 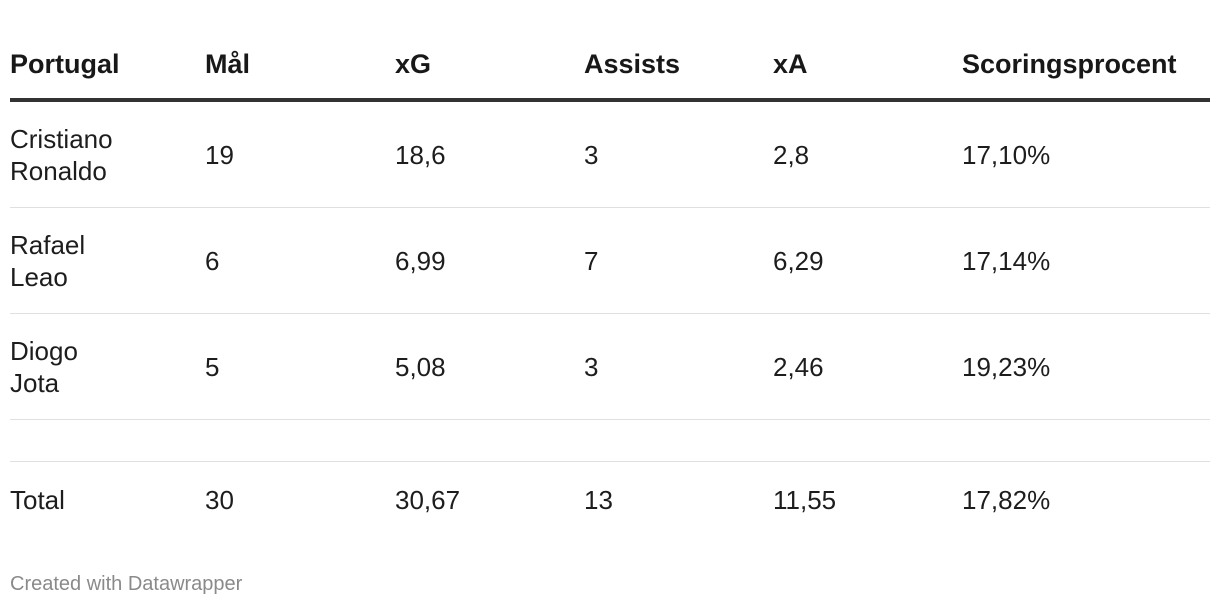 What do you see at coordinates (37, 499) in the screenshot?
I see `total-label: Total` at bounding box center [37, 499].